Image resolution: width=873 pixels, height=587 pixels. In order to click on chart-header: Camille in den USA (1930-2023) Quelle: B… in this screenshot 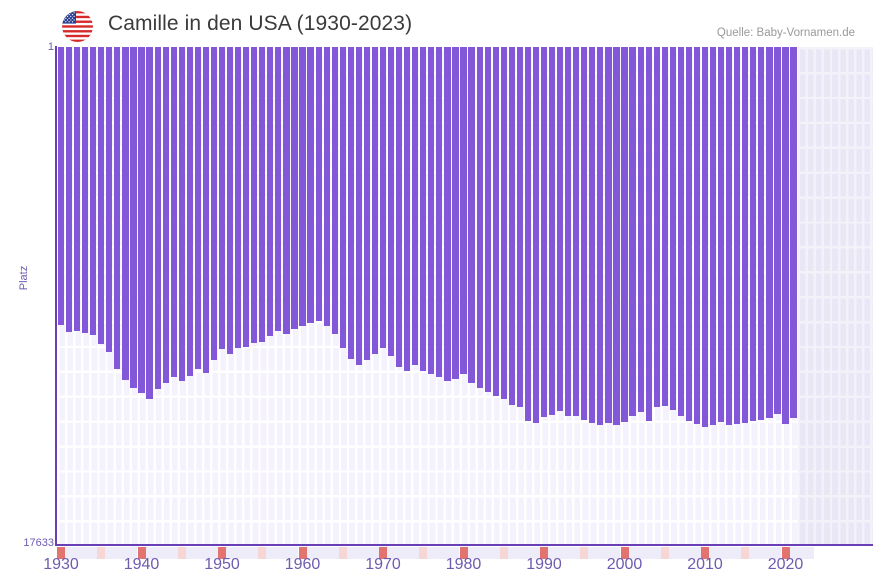, I will do `click(436, 23)`.